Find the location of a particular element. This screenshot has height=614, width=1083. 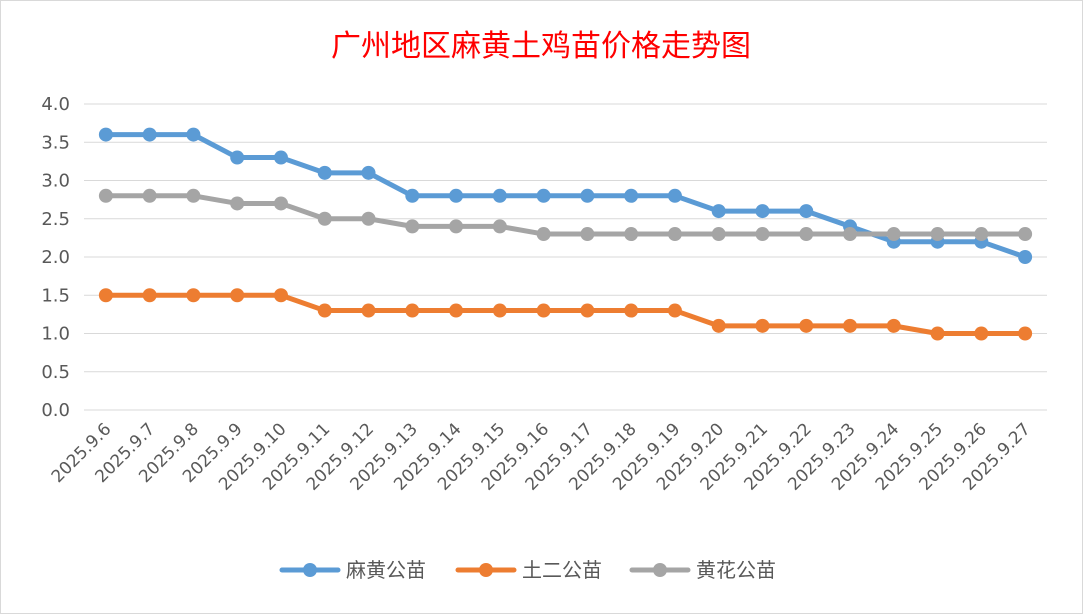

y-tick-label: 4.0 is located at coordinates (55, 104).